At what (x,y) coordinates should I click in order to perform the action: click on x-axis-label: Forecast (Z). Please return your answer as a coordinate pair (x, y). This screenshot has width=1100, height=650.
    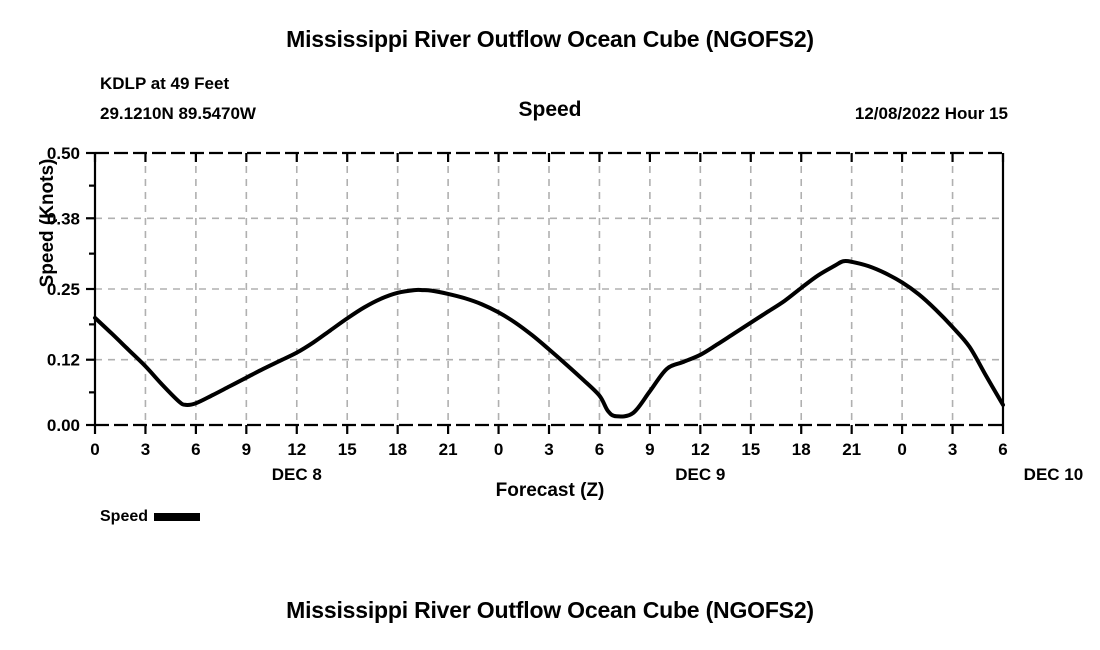
    Looking at the image, I should click on (550, 490).